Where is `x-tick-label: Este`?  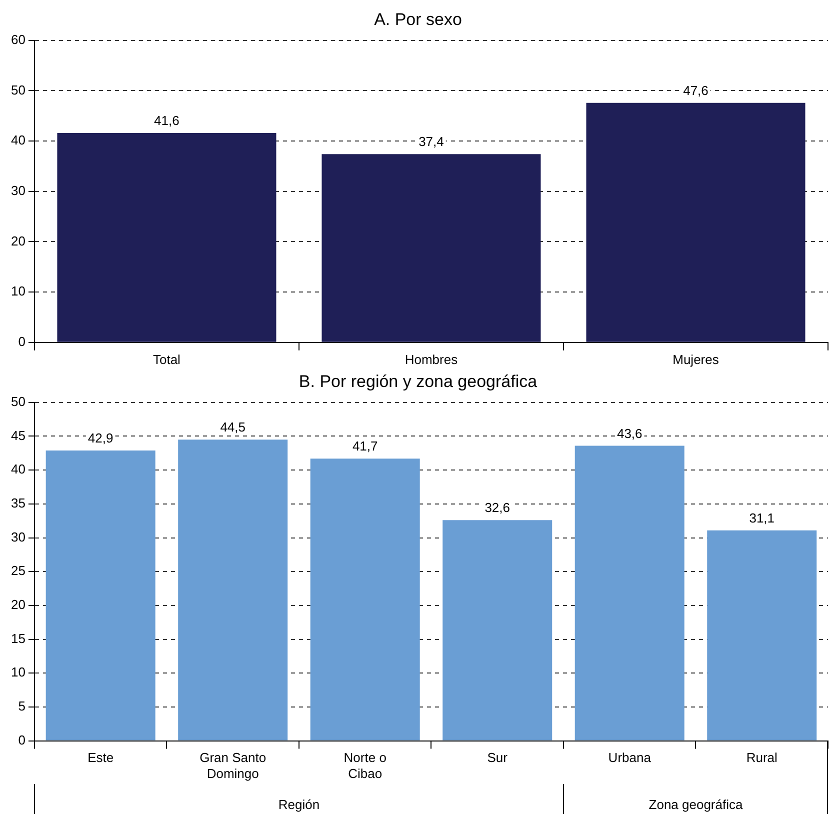
x-tick-label: Este is located at coordinates (101, 758).